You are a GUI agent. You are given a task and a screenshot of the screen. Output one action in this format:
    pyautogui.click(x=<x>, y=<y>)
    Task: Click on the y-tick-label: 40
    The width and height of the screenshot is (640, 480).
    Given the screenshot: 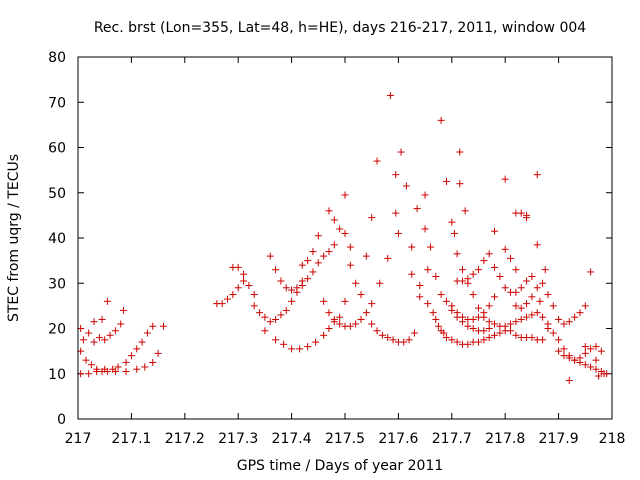 What is the action you would take?
    pyautogui.click(x=57, y=239)
    